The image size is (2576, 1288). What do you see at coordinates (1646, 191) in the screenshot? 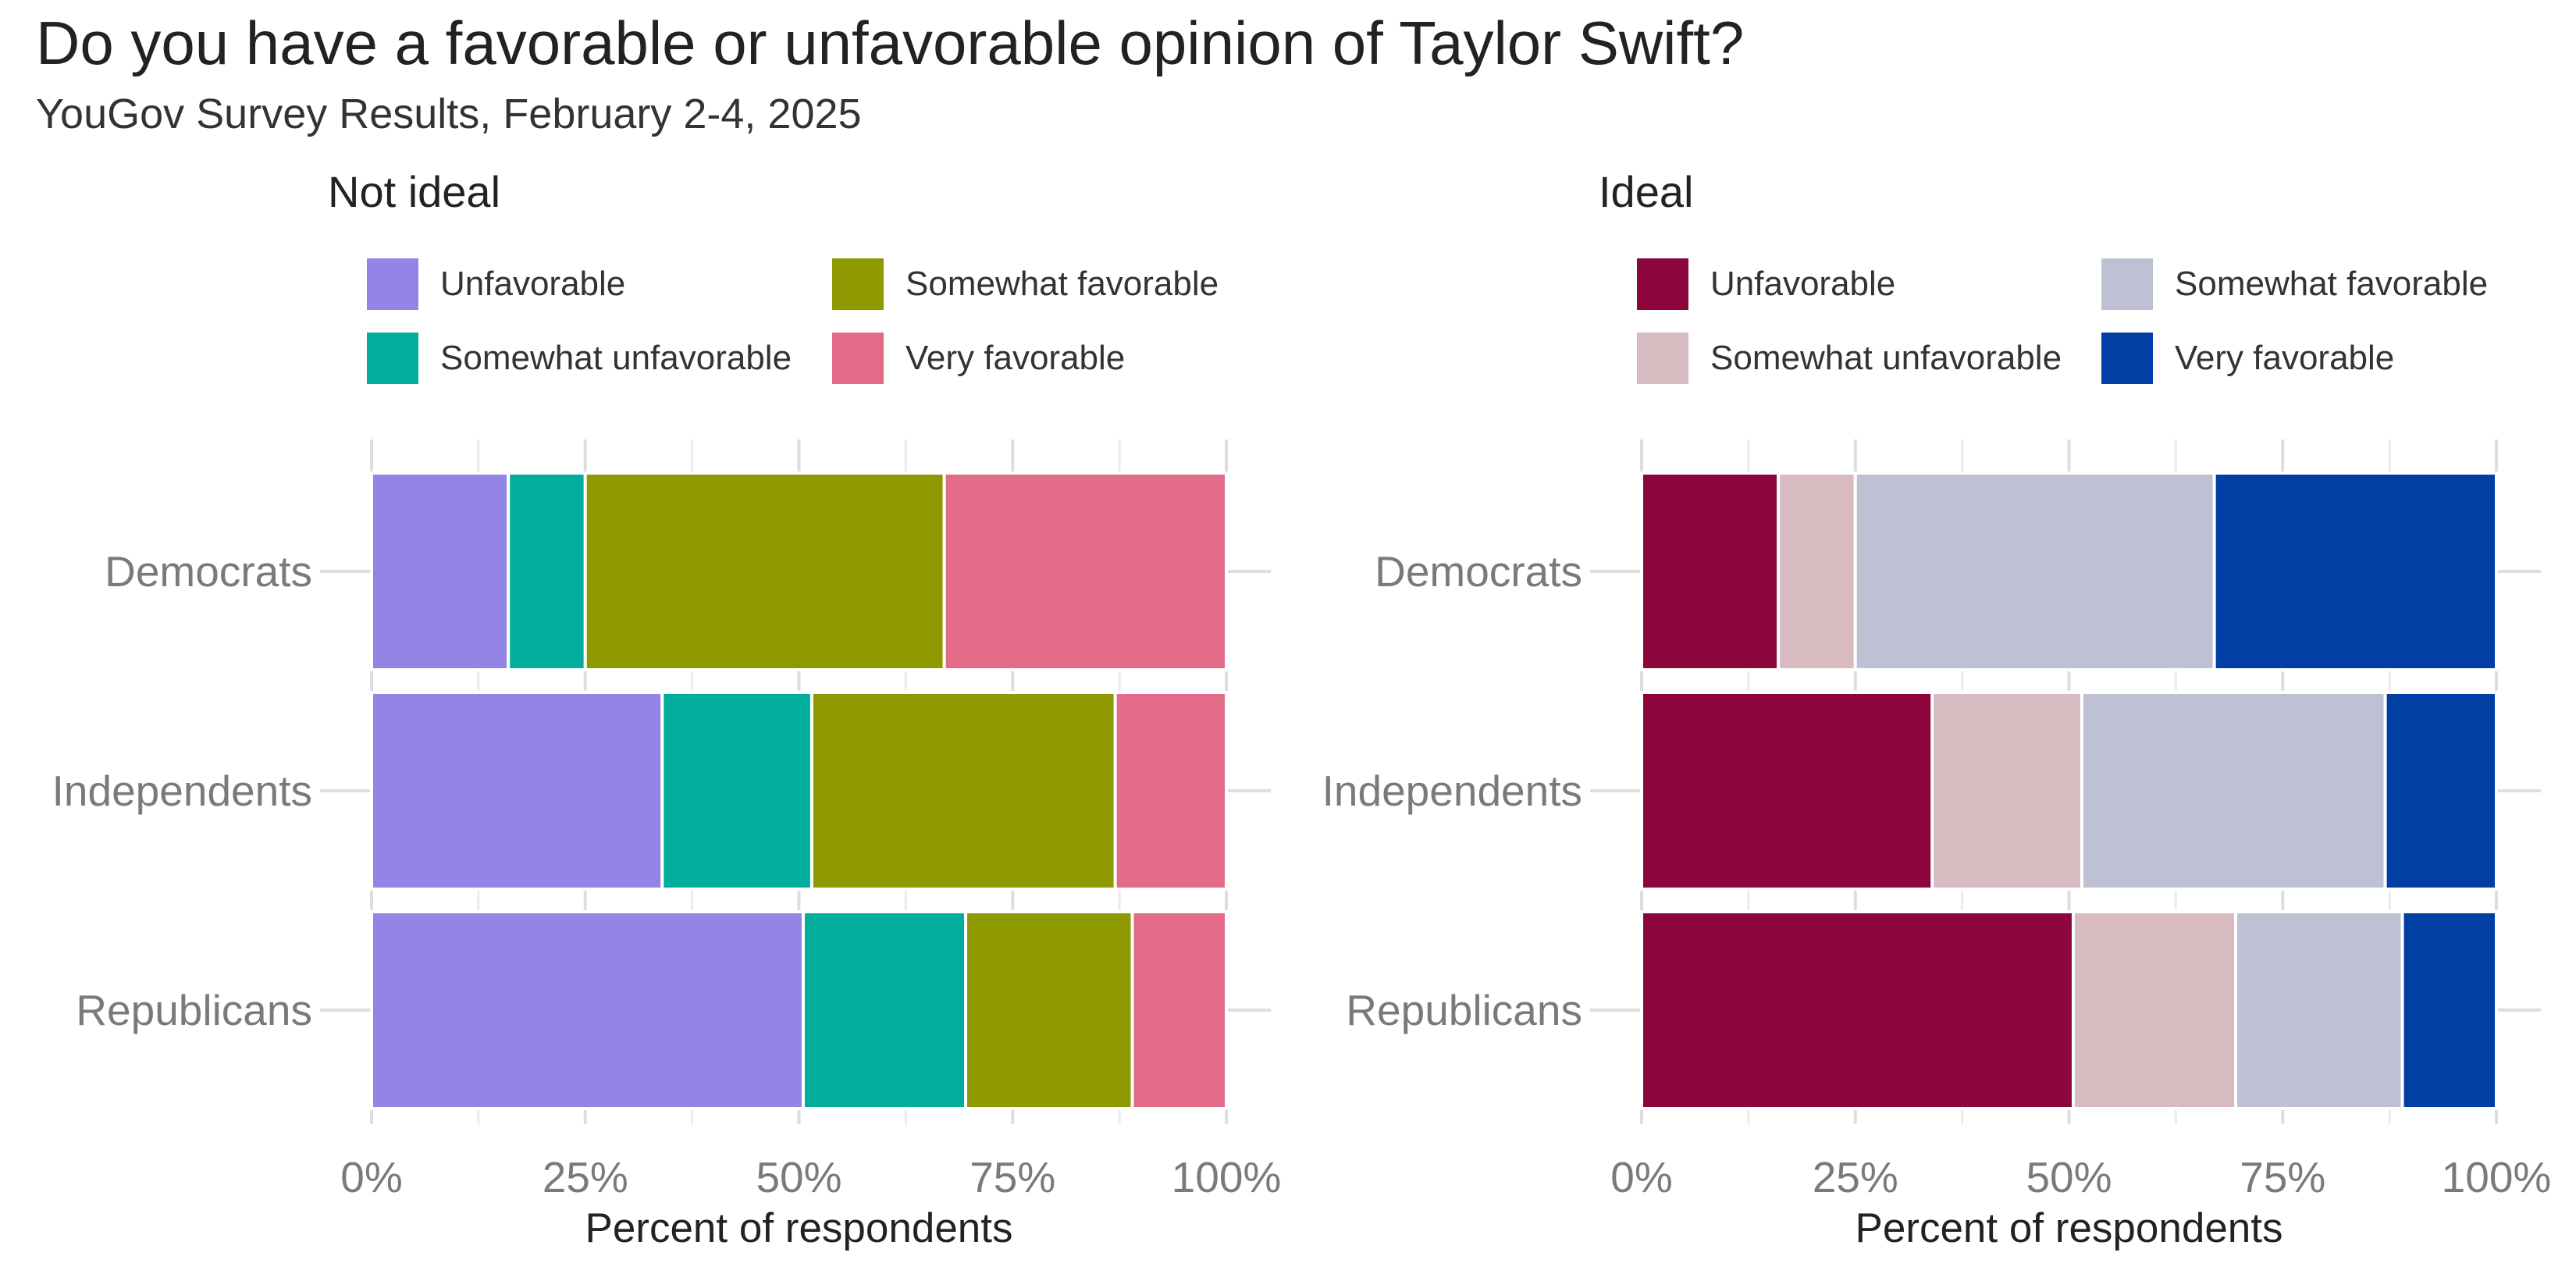
I see `panel-title-ideal: Ideal` at bounding box center [1646, 191].